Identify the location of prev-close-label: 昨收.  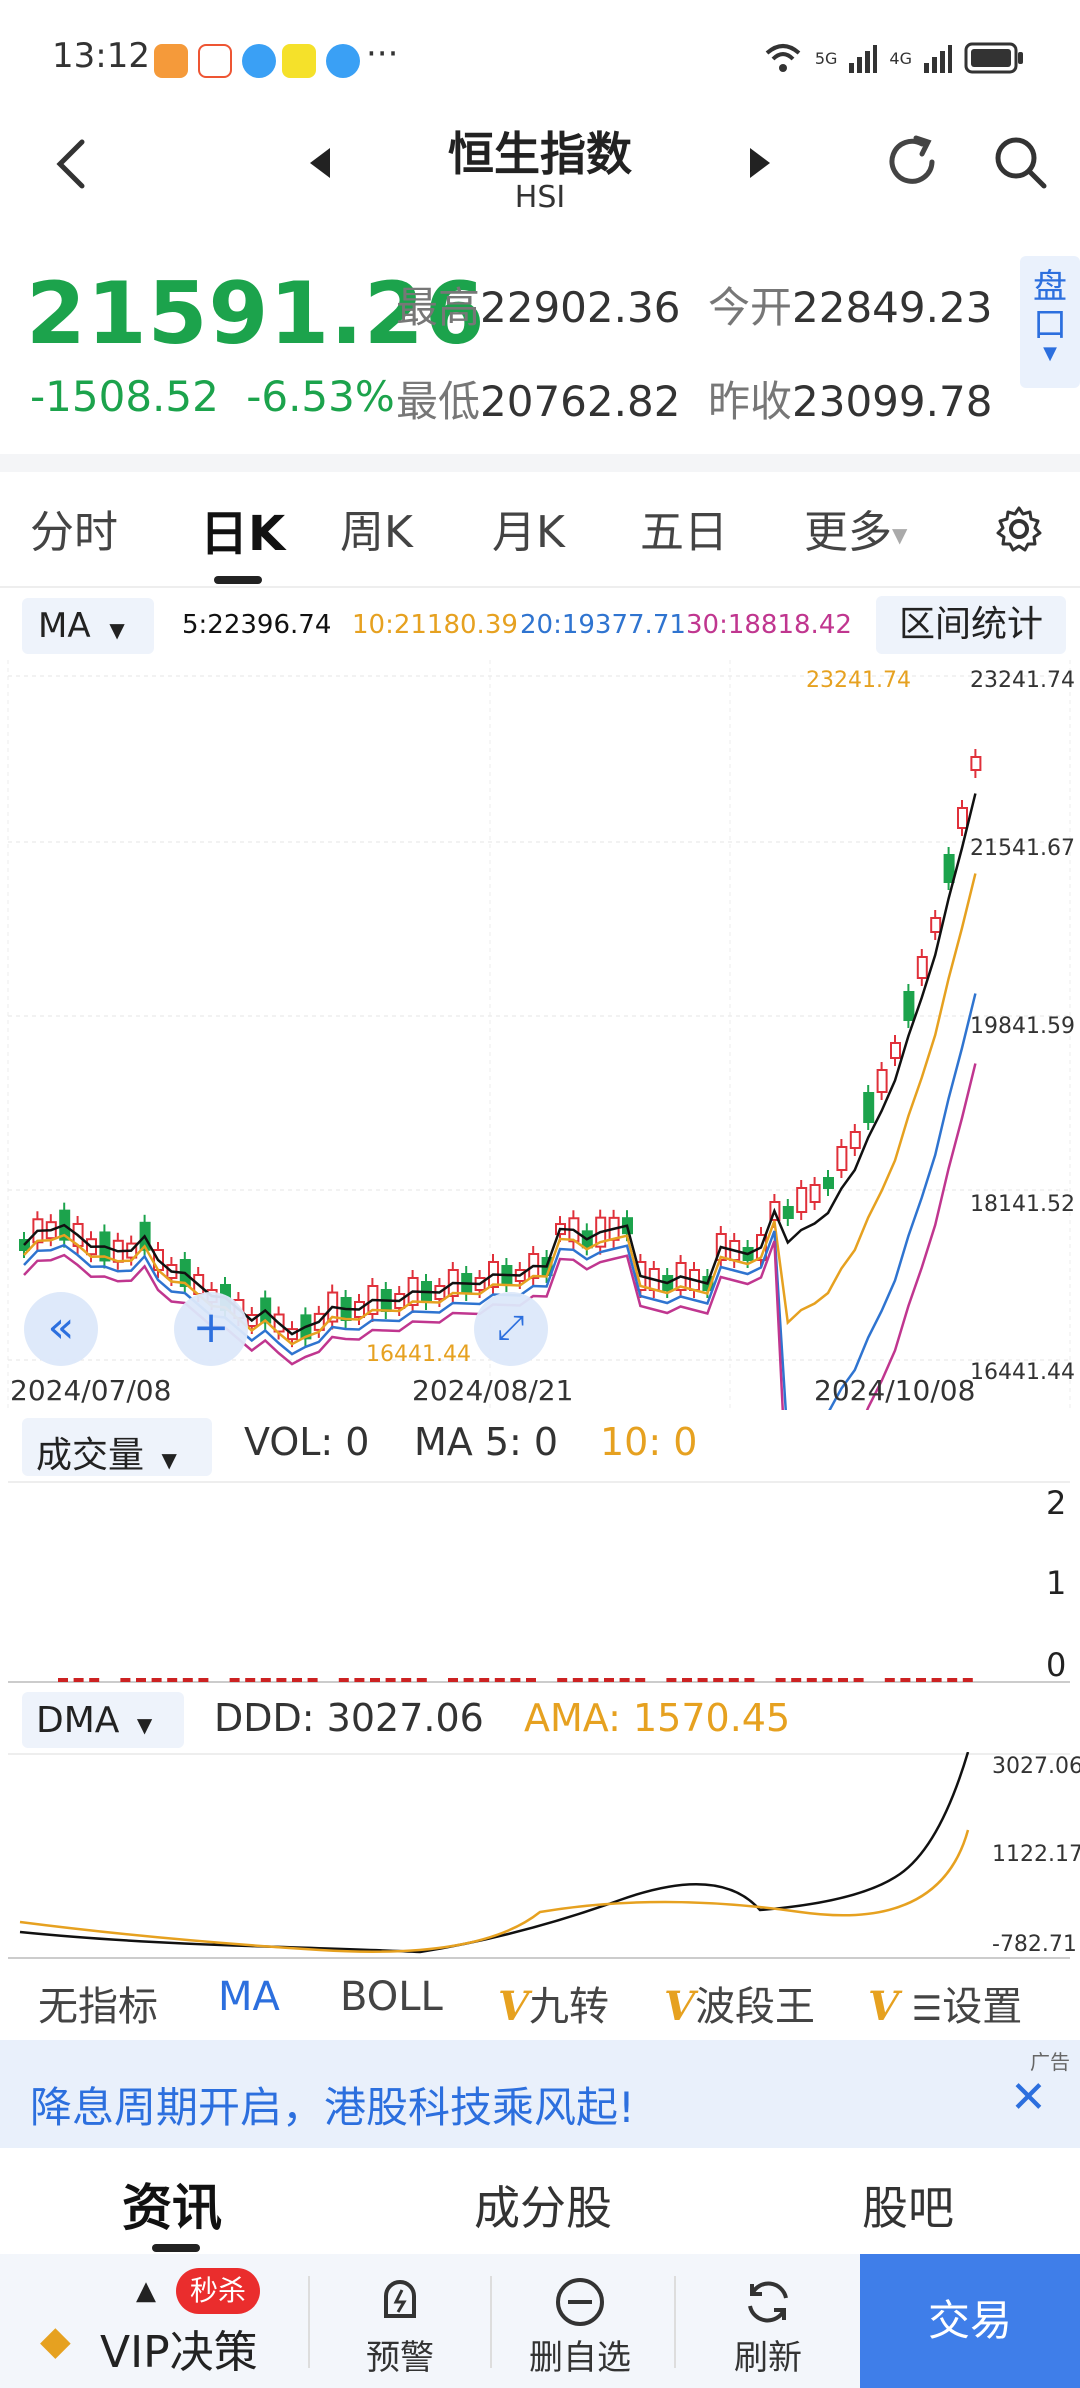
(750, 401).